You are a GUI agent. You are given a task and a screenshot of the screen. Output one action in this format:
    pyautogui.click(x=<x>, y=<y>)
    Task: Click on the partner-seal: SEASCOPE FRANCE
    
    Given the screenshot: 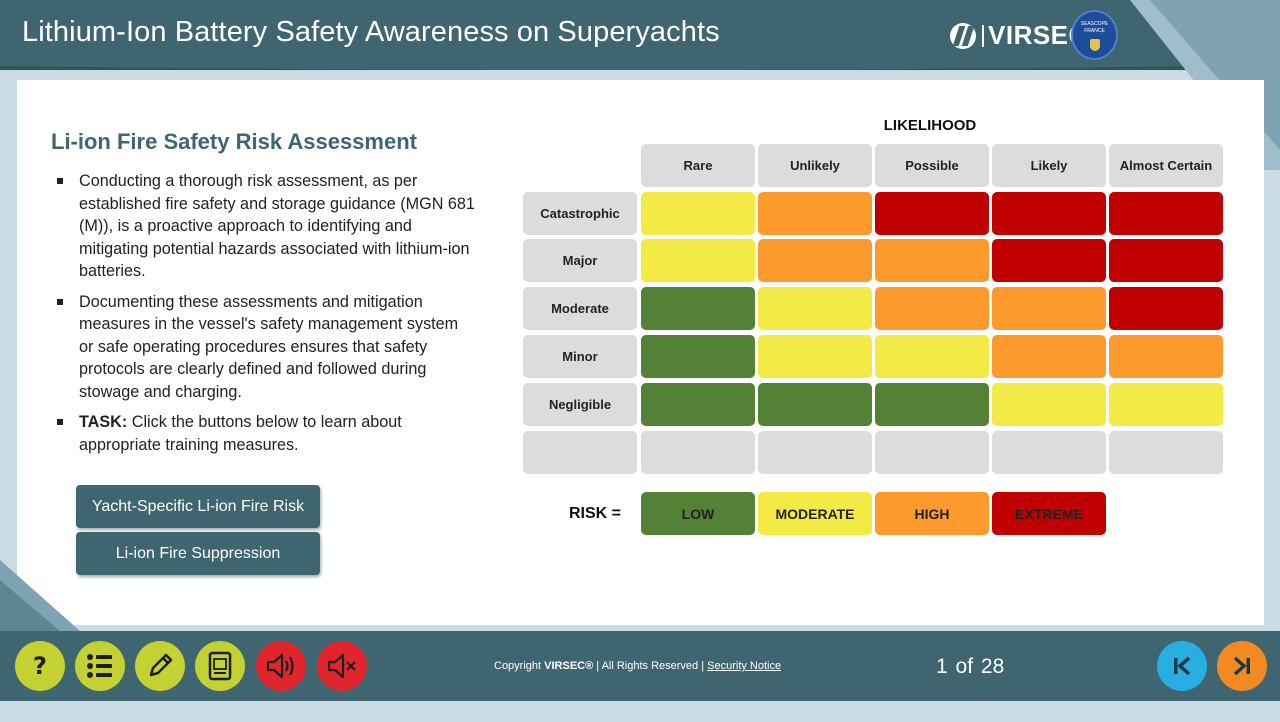 What is the action you would take?
    pyautogui.click(x=1094, y=35)
    